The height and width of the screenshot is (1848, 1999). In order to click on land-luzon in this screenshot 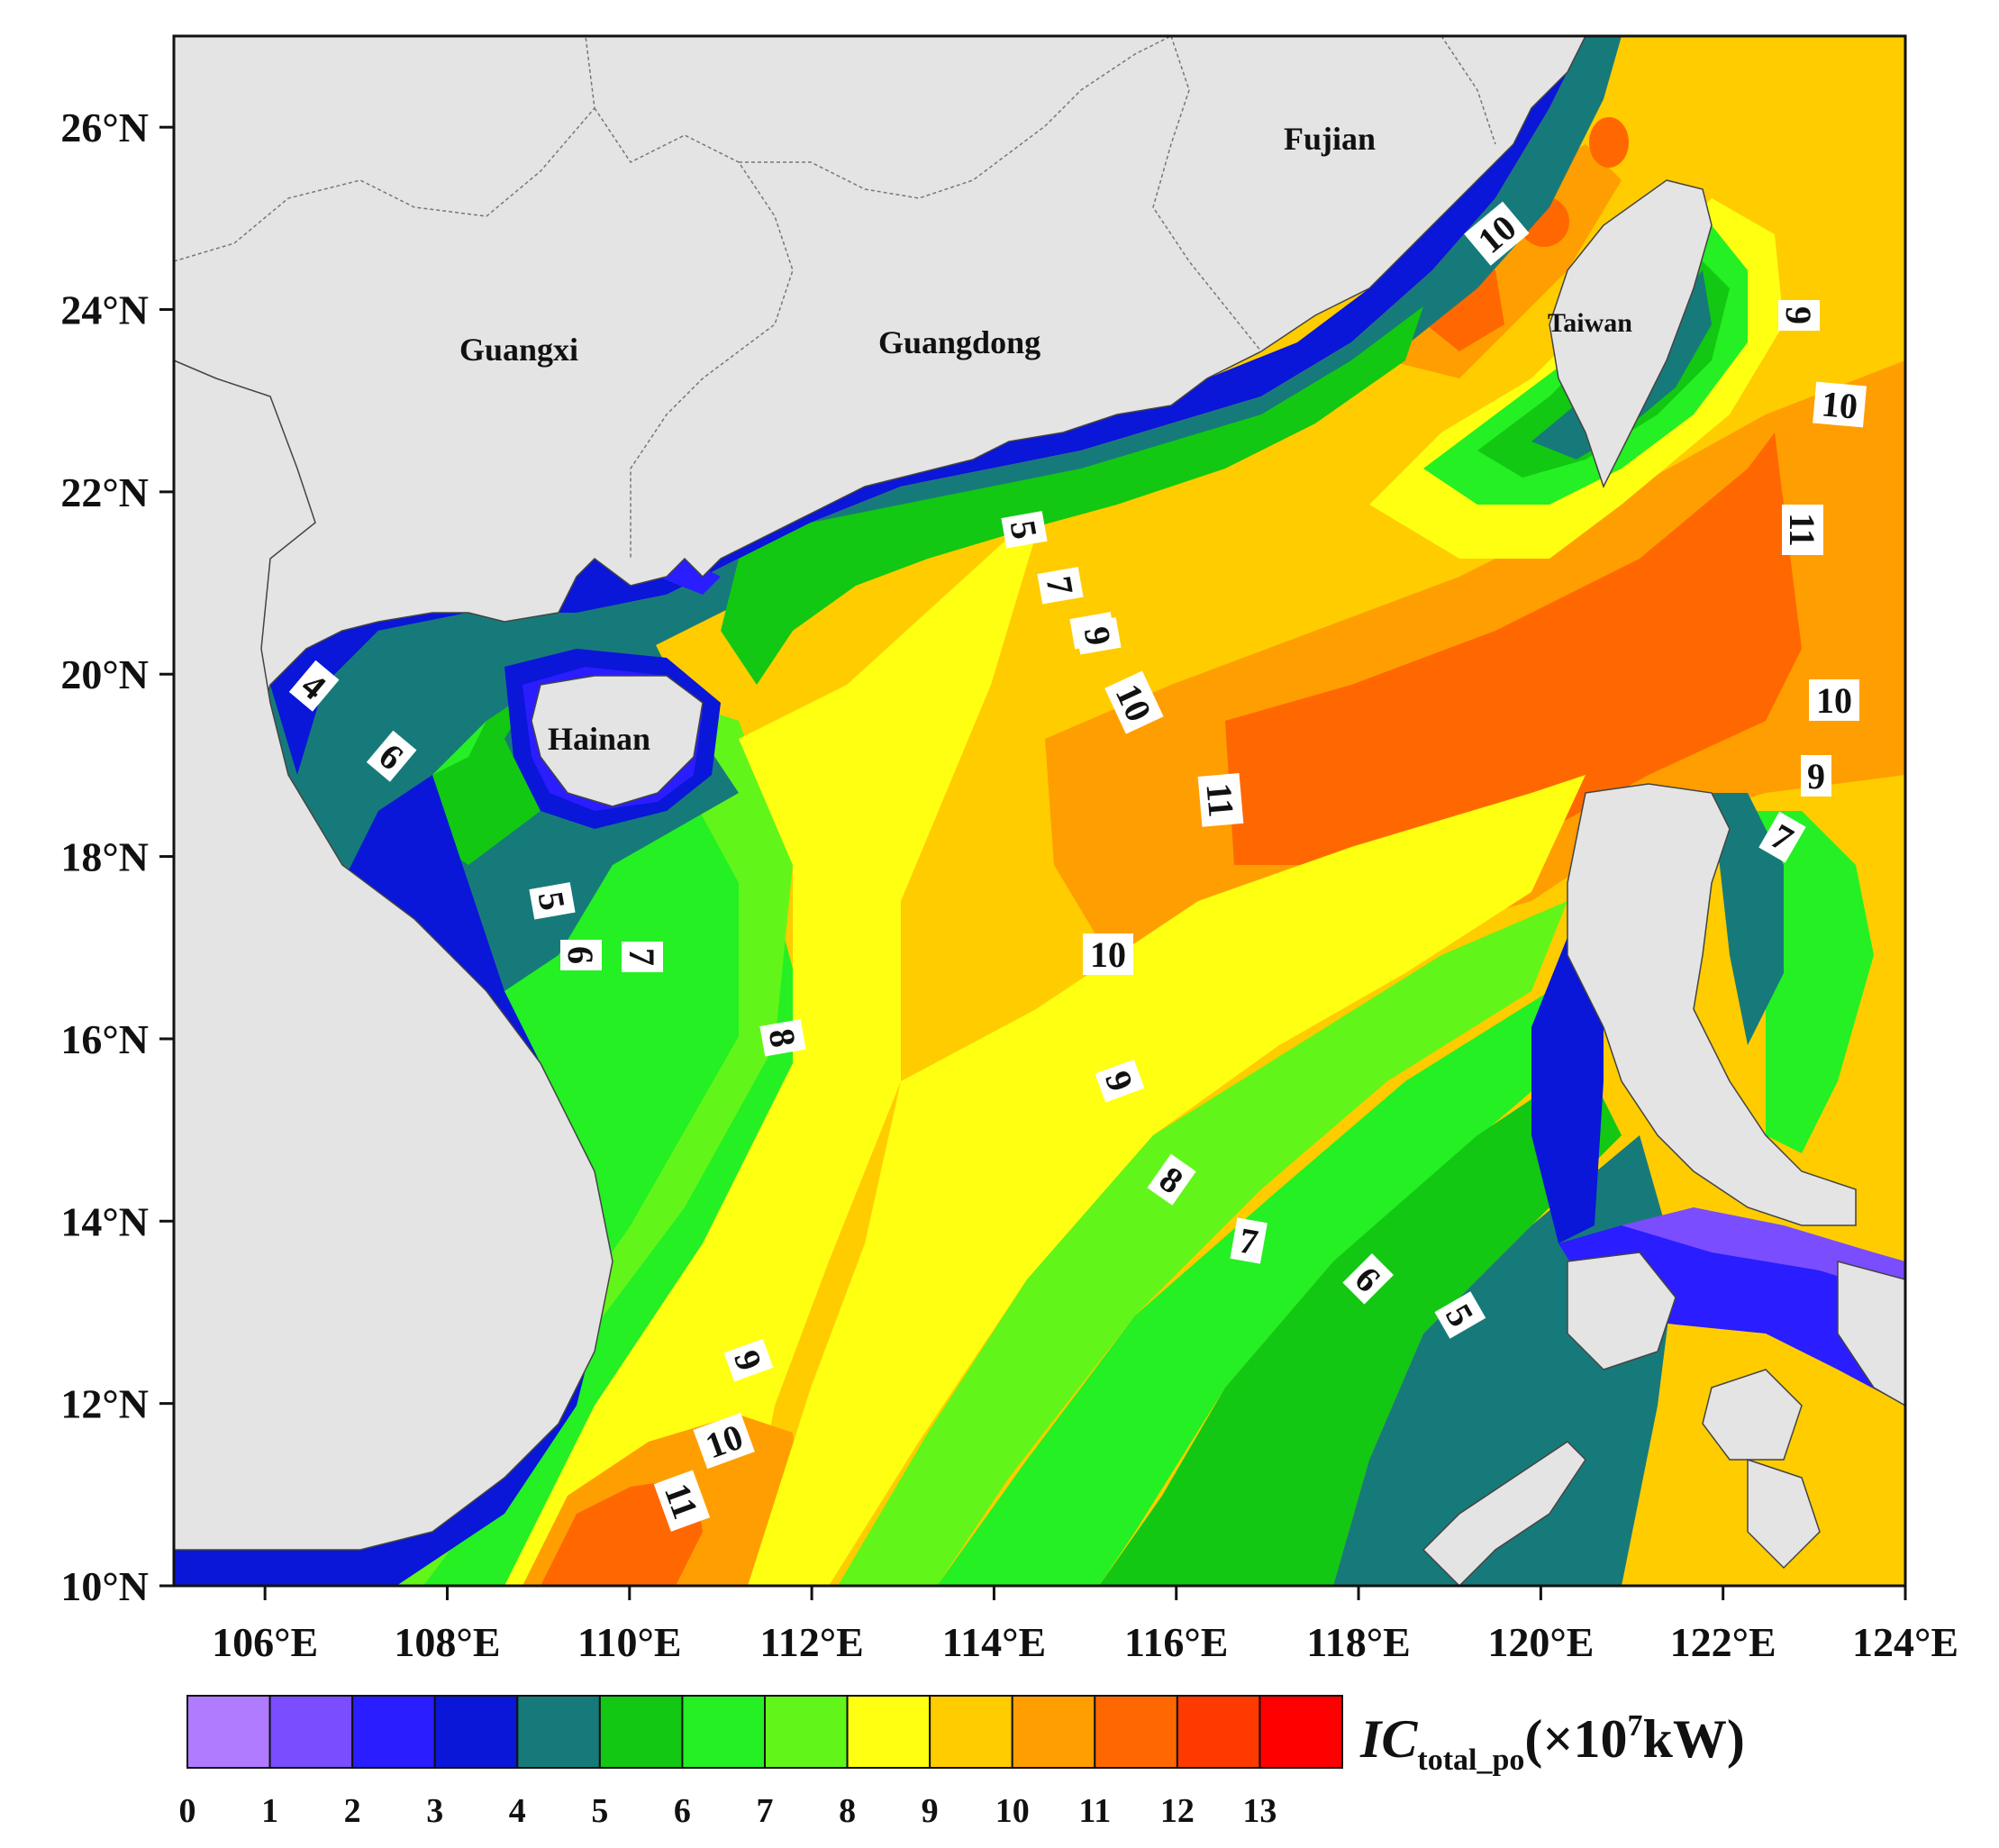, I will do `click(1712, 1004)`.